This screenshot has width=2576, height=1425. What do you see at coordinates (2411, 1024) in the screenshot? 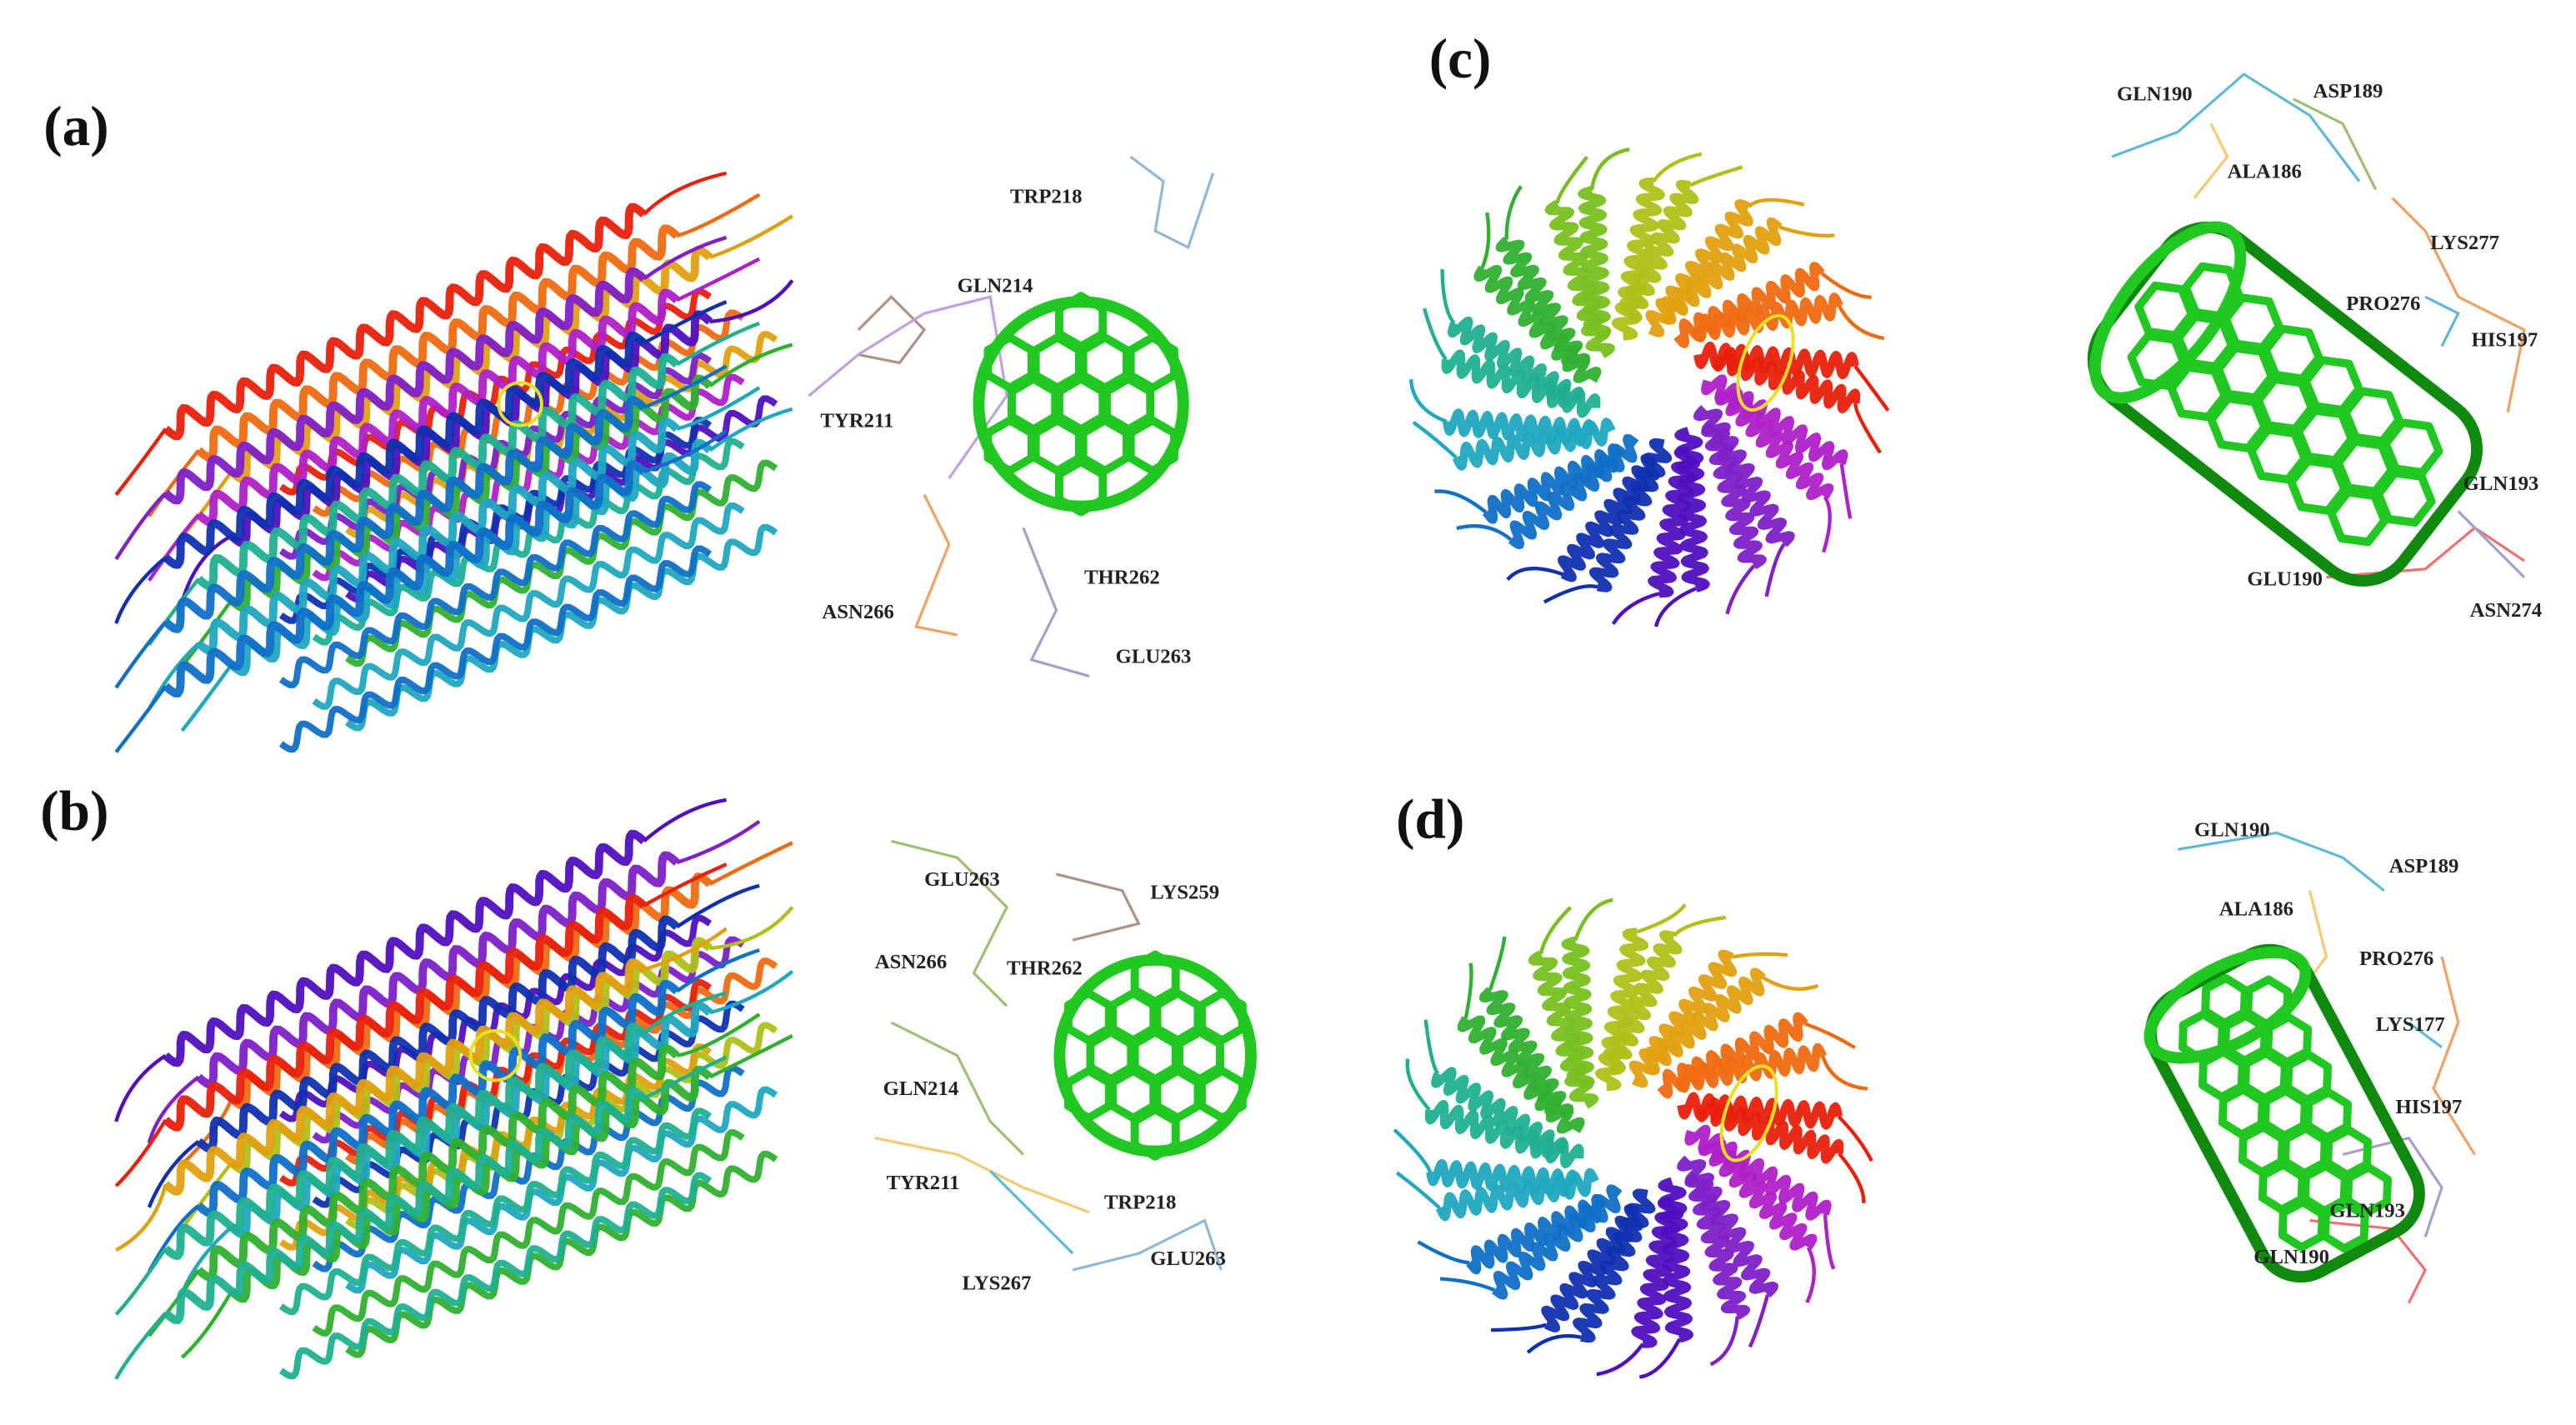
I see `residue-label: LYS177` at bounding box center [2411, 1024].